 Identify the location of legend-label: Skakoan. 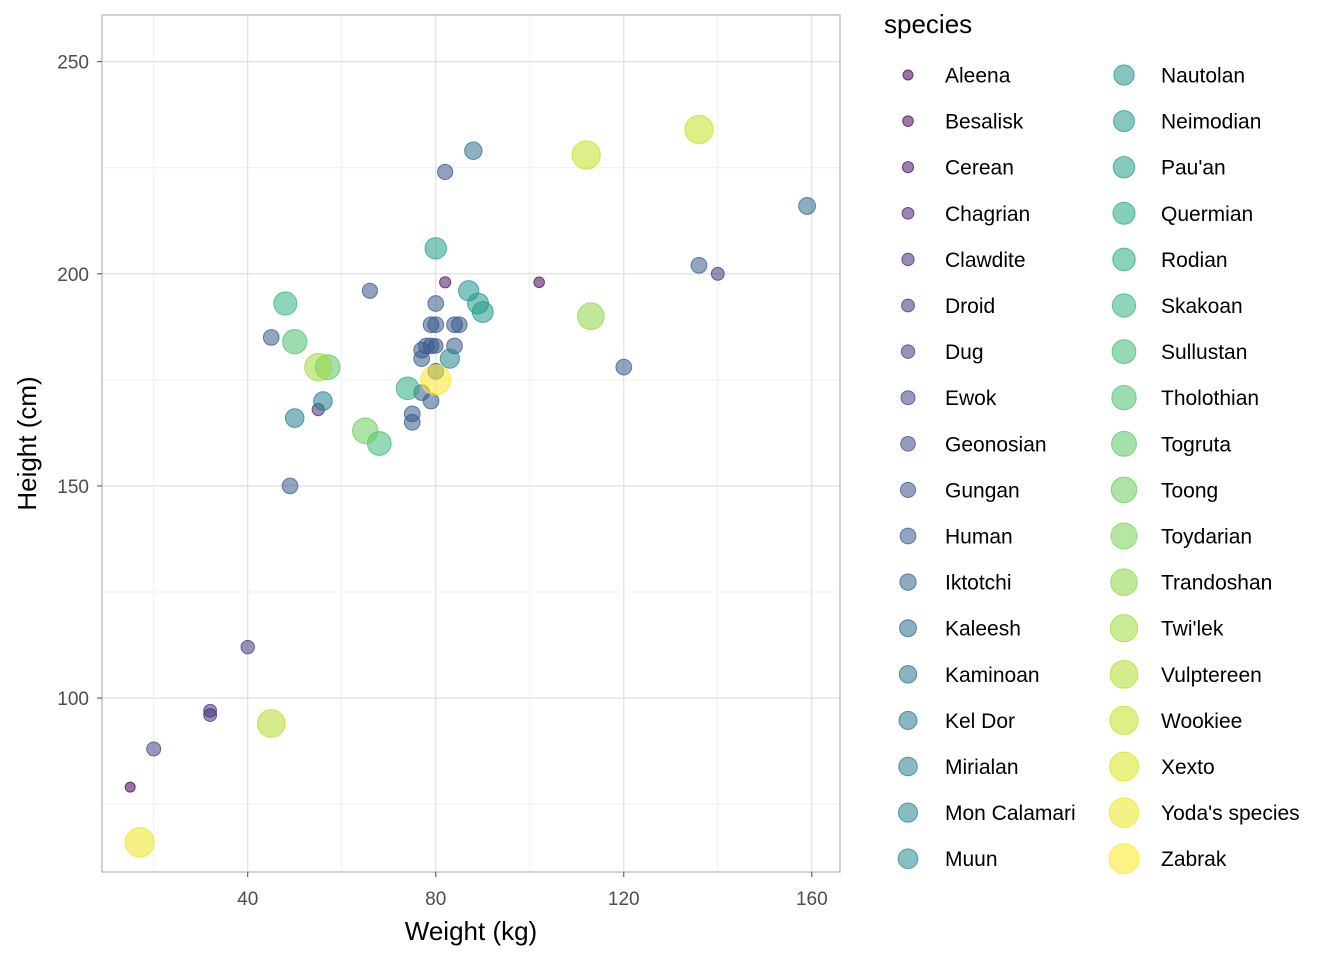
(1202, 306).